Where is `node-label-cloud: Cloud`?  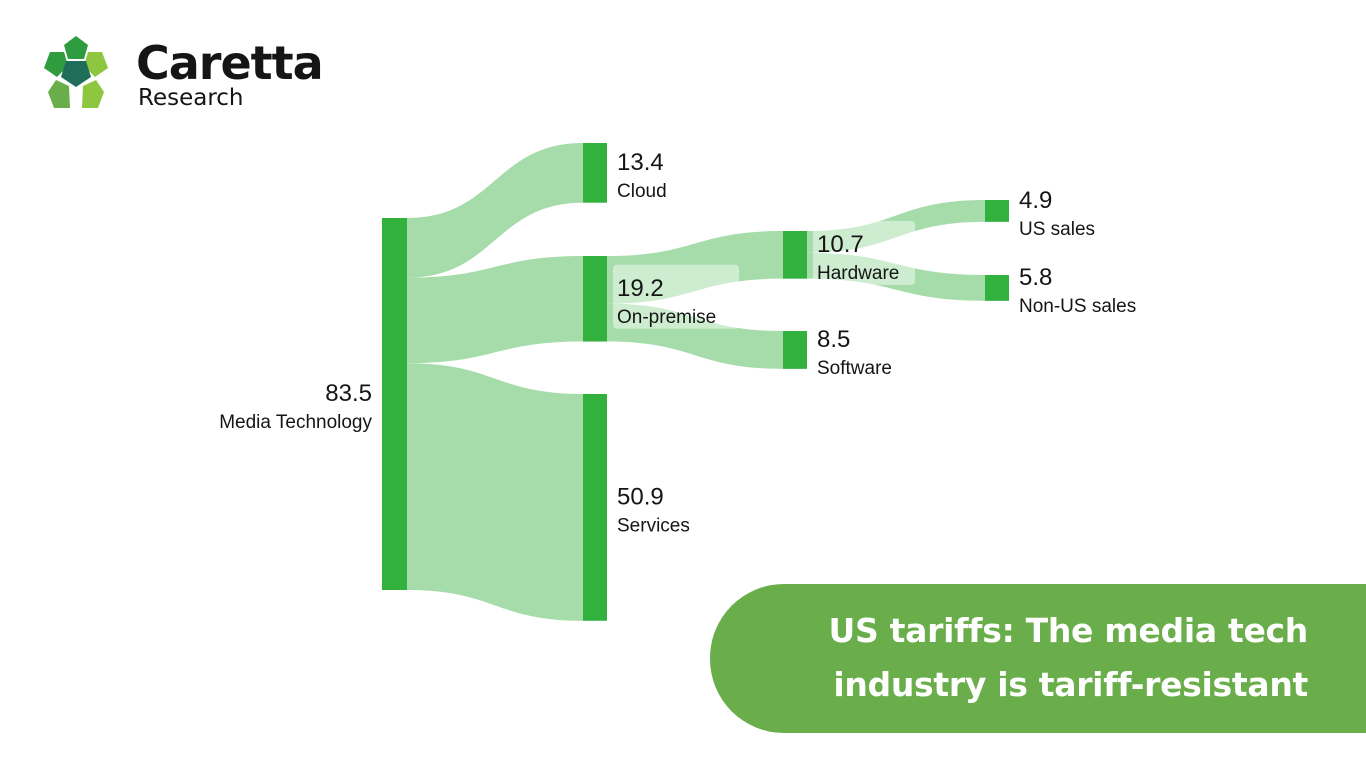 node-label-cloud: Cloud is located at coordinates (642, 191).